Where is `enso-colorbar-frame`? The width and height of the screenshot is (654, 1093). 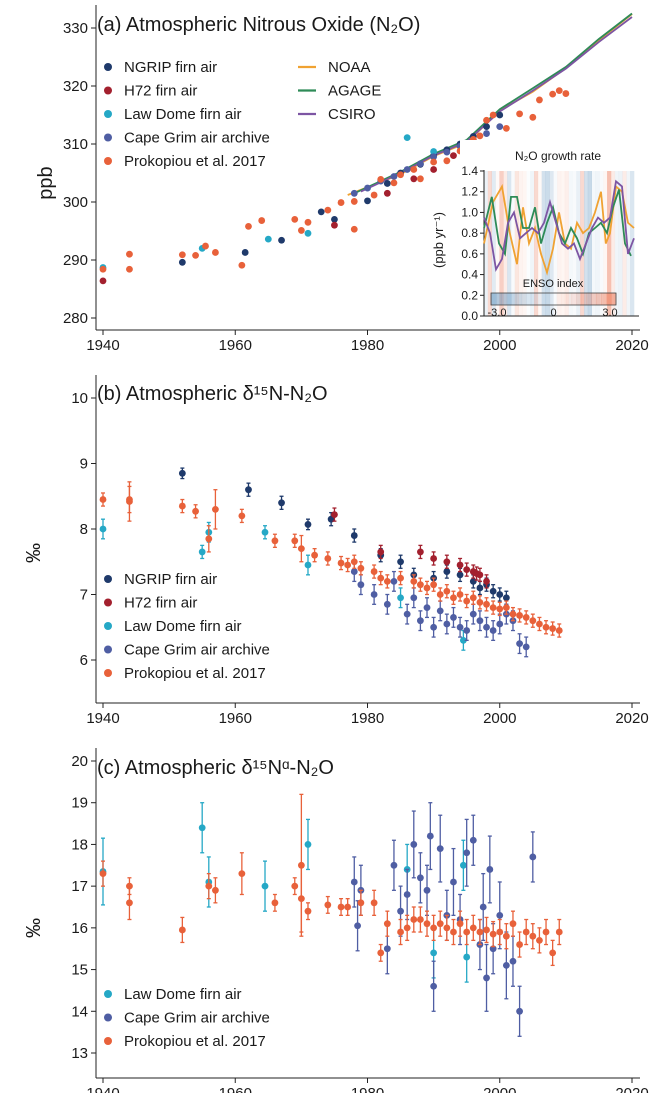 enso-colorbar-frame is located at coordinates (553, 299).